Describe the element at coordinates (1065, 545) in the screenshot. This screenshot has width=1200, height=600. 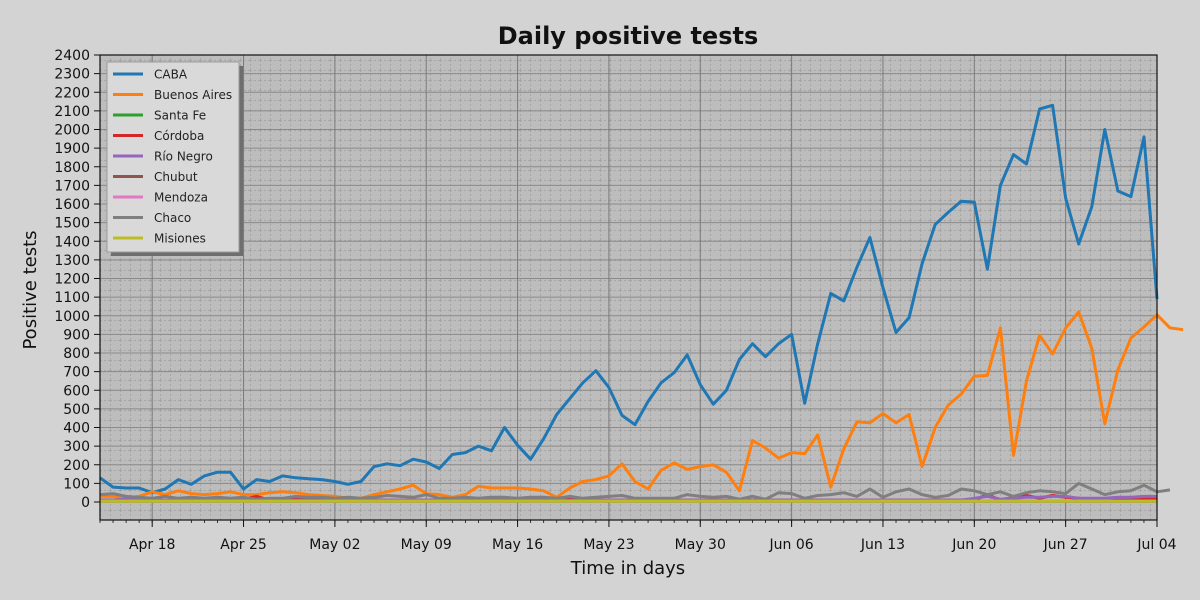
I see `x-tick-label: Jun 27` at that location.